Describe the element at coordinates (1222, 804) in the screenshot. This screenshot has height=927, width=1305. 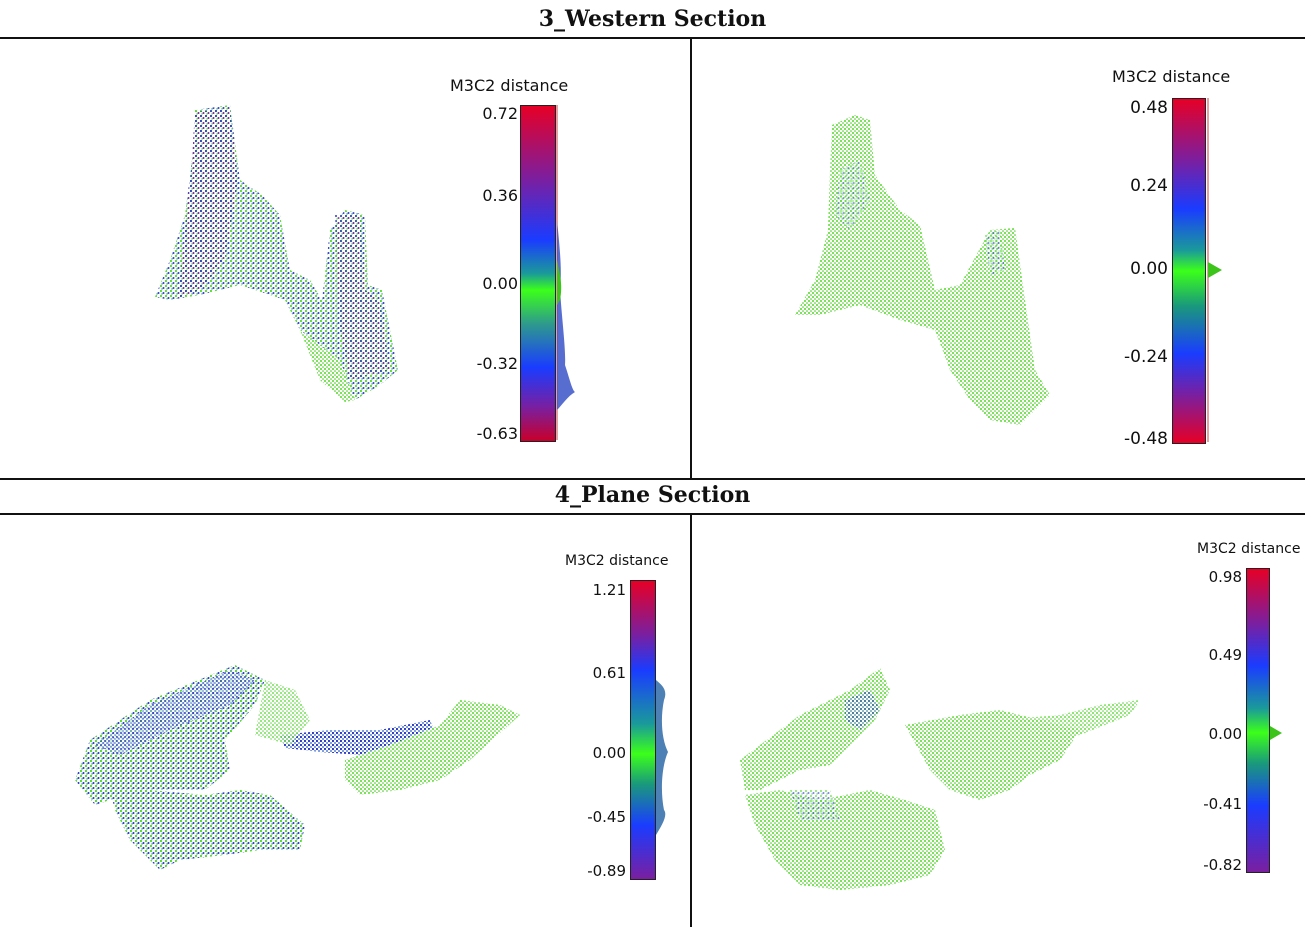
I see `tick-label: -0.41` at that location.